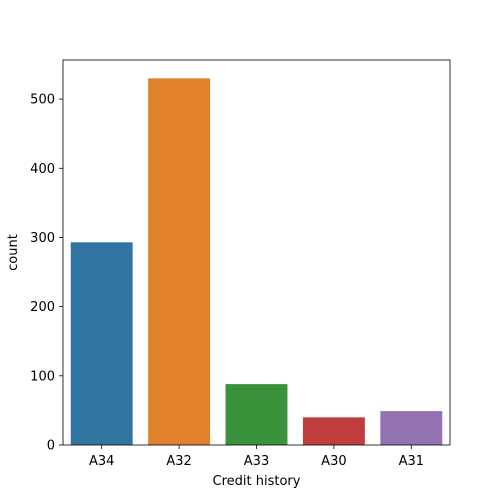 This screenshot has width=500, height=500. Describe the element at coordinates (178, 461) in the screenshot. I see `x-tick-label: A32` at that location.